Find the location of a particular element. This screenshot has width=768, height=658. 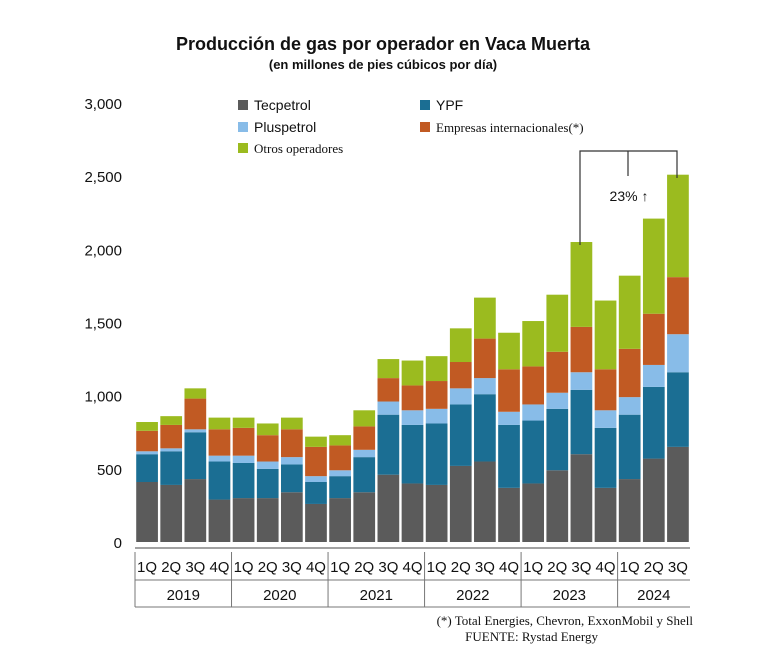

legend-swatch-tecpetrol is located at coordinates (243, 105).